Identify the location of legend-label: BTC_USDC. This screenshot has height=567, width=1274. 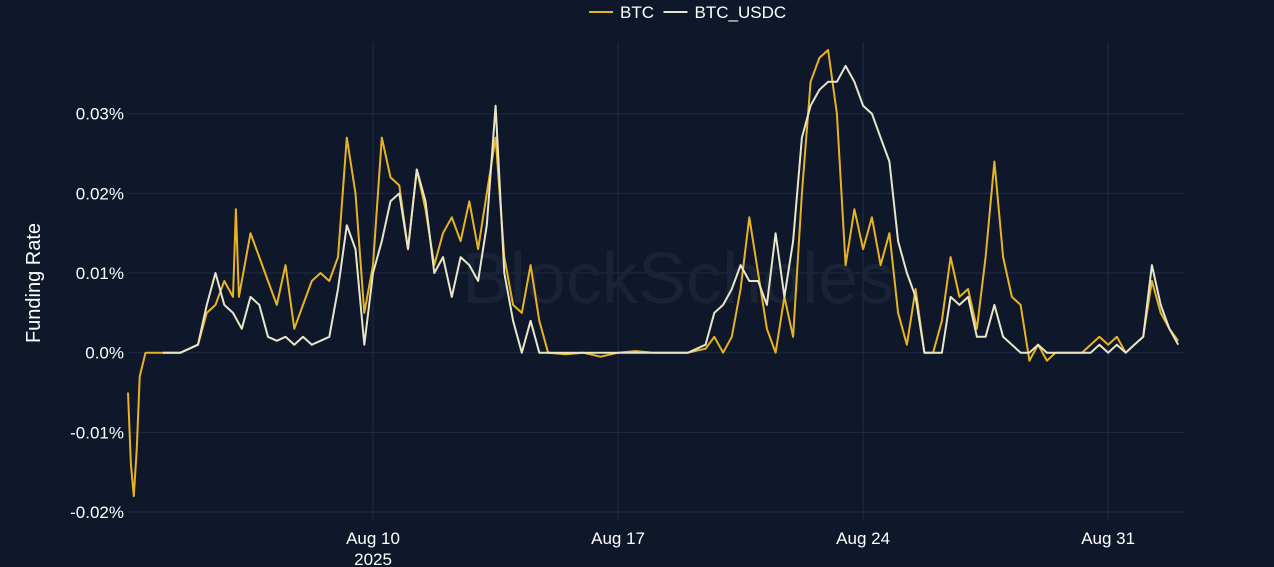
(741, 12).